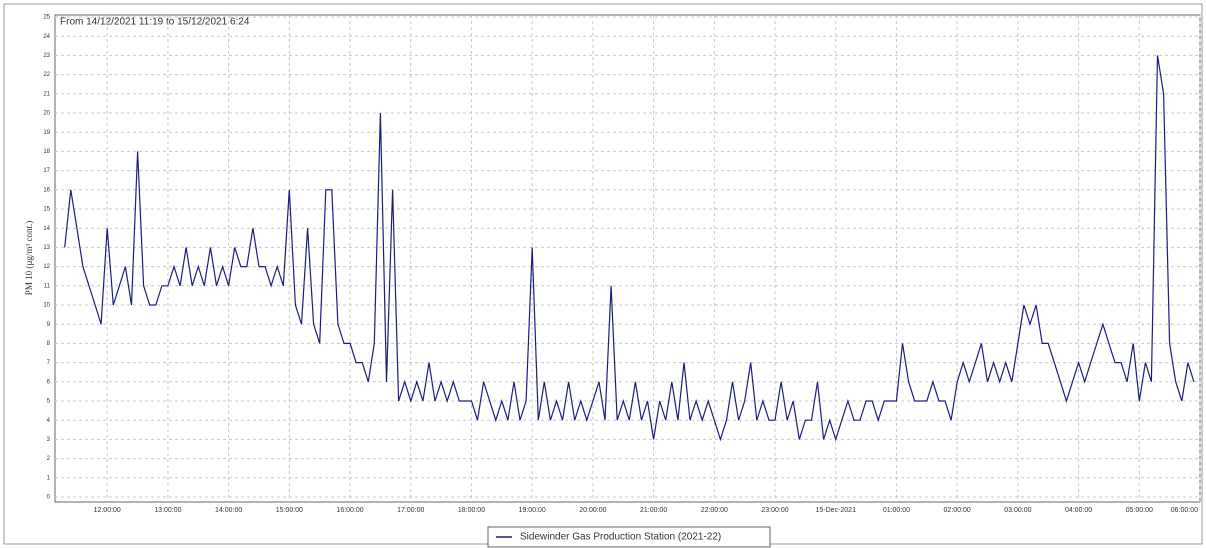  What do you see at coordinates (289, 510) in the screenshot?
I see `x-tick-label: 15:00:00` at bounding box center [289, 510].